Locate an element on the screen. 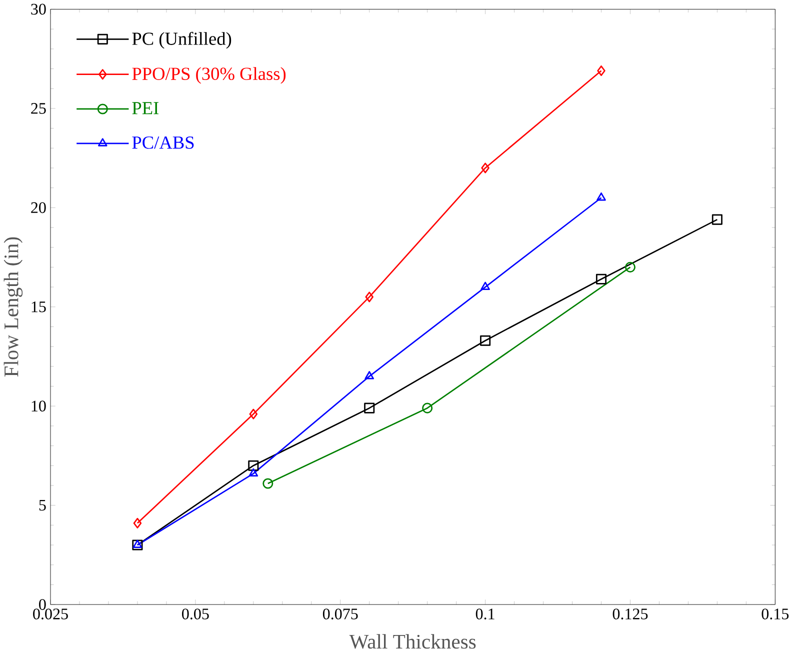 Image resolution: width=793 pixels, height=653 pixels. legend-label: PPO/PS (30% Glass) is located at coordinates (209, 75).